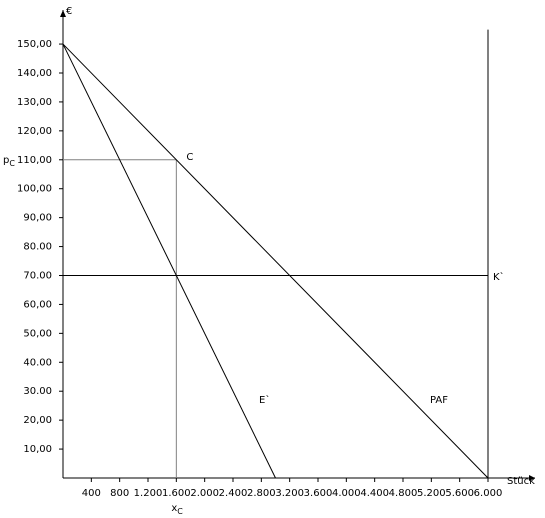  Describe the element at coordinates (34, 189) in the screenshot. I see `y-tick-label: 100,00` at that location.